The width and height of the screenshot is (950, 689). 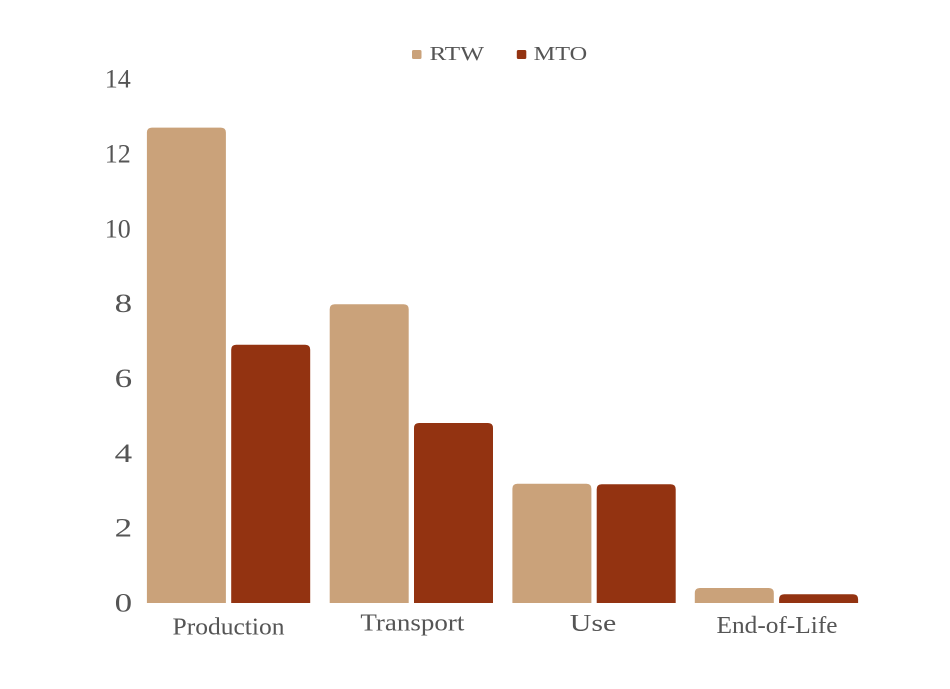 I want to click on svg-text: 8, so click(x=124, y=303).